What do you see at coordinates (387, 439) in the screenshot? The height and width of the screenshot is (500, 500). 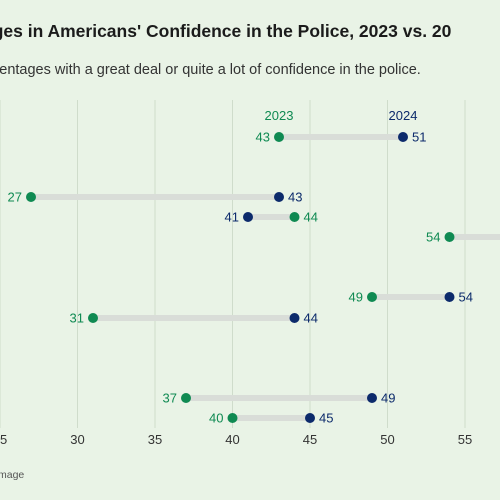 I see `x-tick-label: 50` at bounding box center [387, 439].